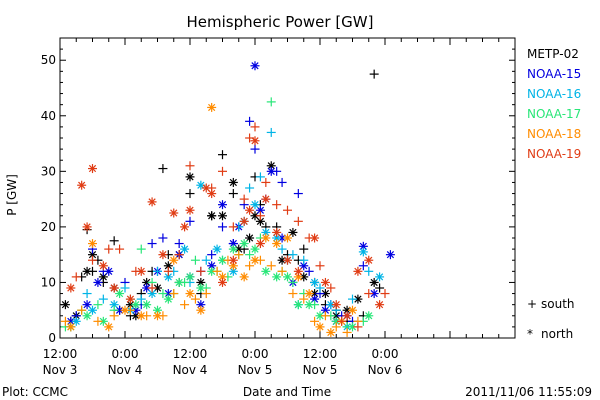 This screenshot has height=400, width=600. What do you see at coordinates (48, 116) in the screenshot?
I see `y-tick-label: 40` at bounding box center [48, 116].